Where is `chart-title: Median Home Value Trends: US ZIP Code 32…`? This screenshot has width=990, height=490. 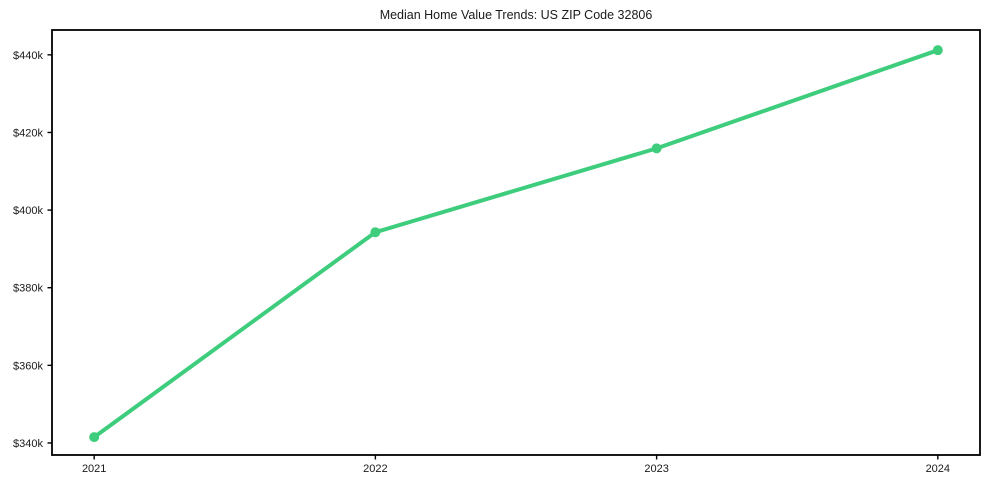 chart-title: Median Home Value Trends: US ZIP Code 32… is located at coordinates (516, 15).